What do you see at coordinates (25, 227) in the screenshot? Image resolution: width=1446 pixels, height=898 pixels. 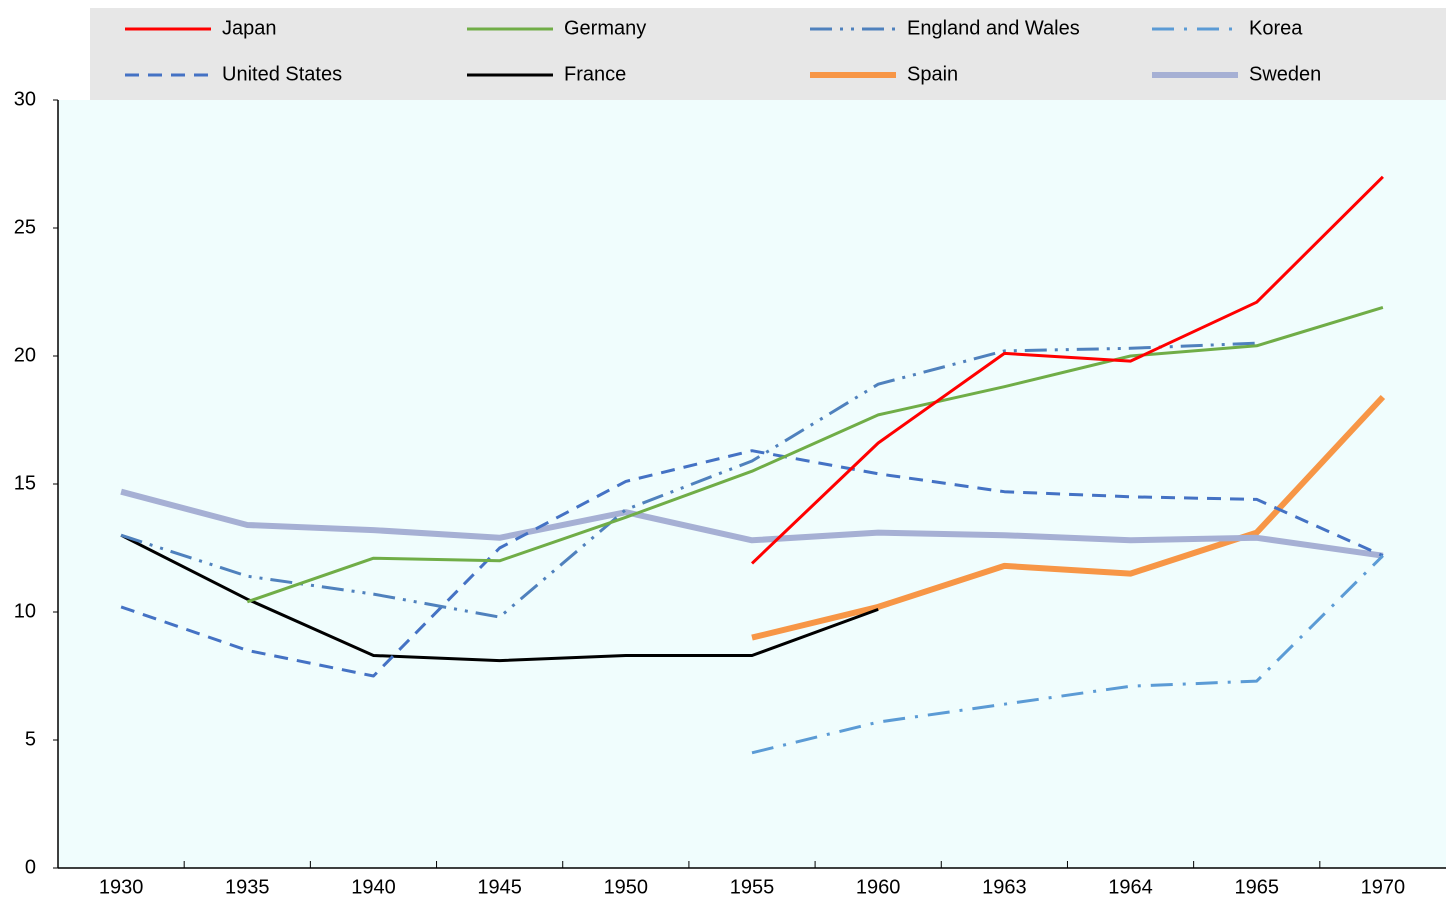 I see `y-tick-label: 25` at bounding box center [25, 227].